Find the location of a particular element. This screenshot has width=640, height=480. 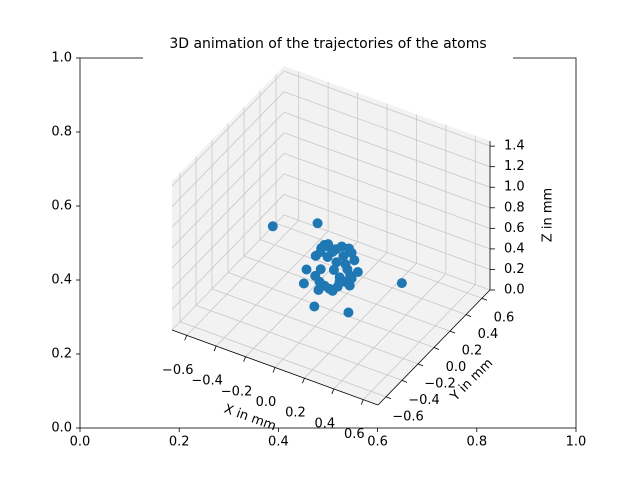

x-tick-label: 1.0 is located at coordinates (576, 442).